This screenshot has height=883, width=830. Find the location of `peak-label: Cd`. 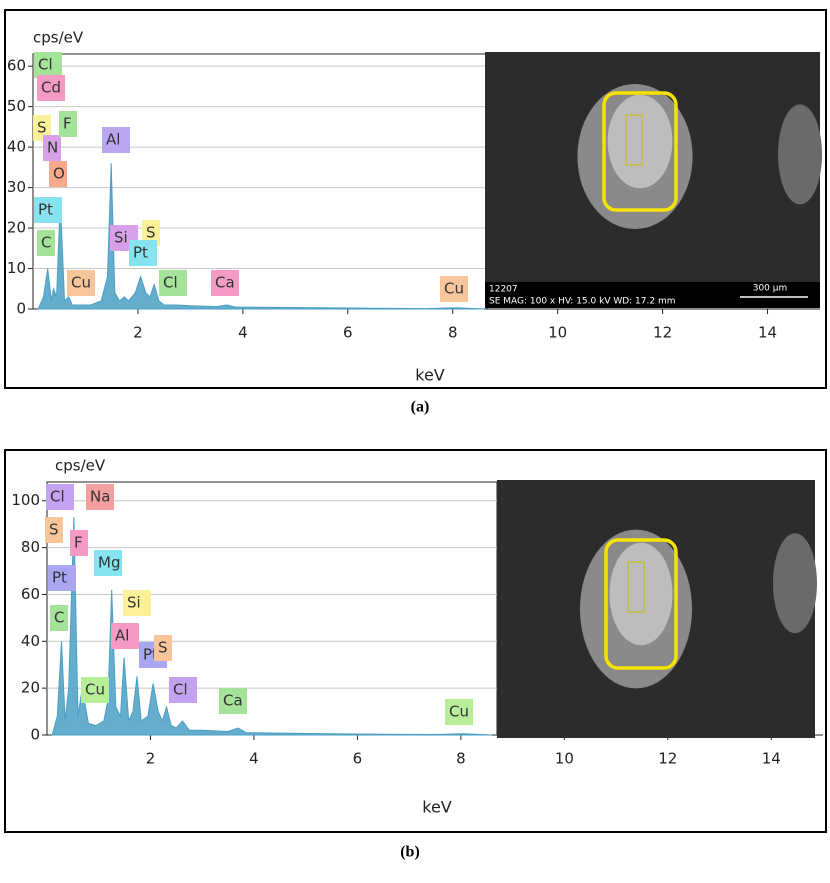

peak-label: Cd is located at coordinates (51, 88).